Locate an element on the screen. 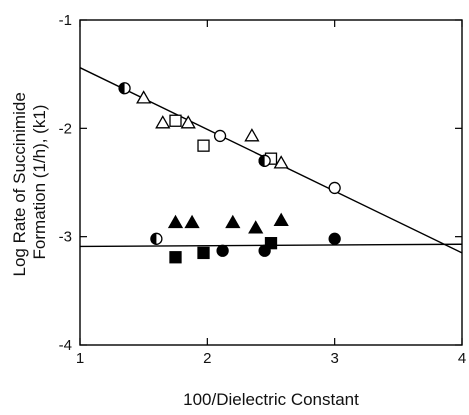  y-axis-title-line-1: Log Rate of Succinimide is located at coordinates (19, 184).